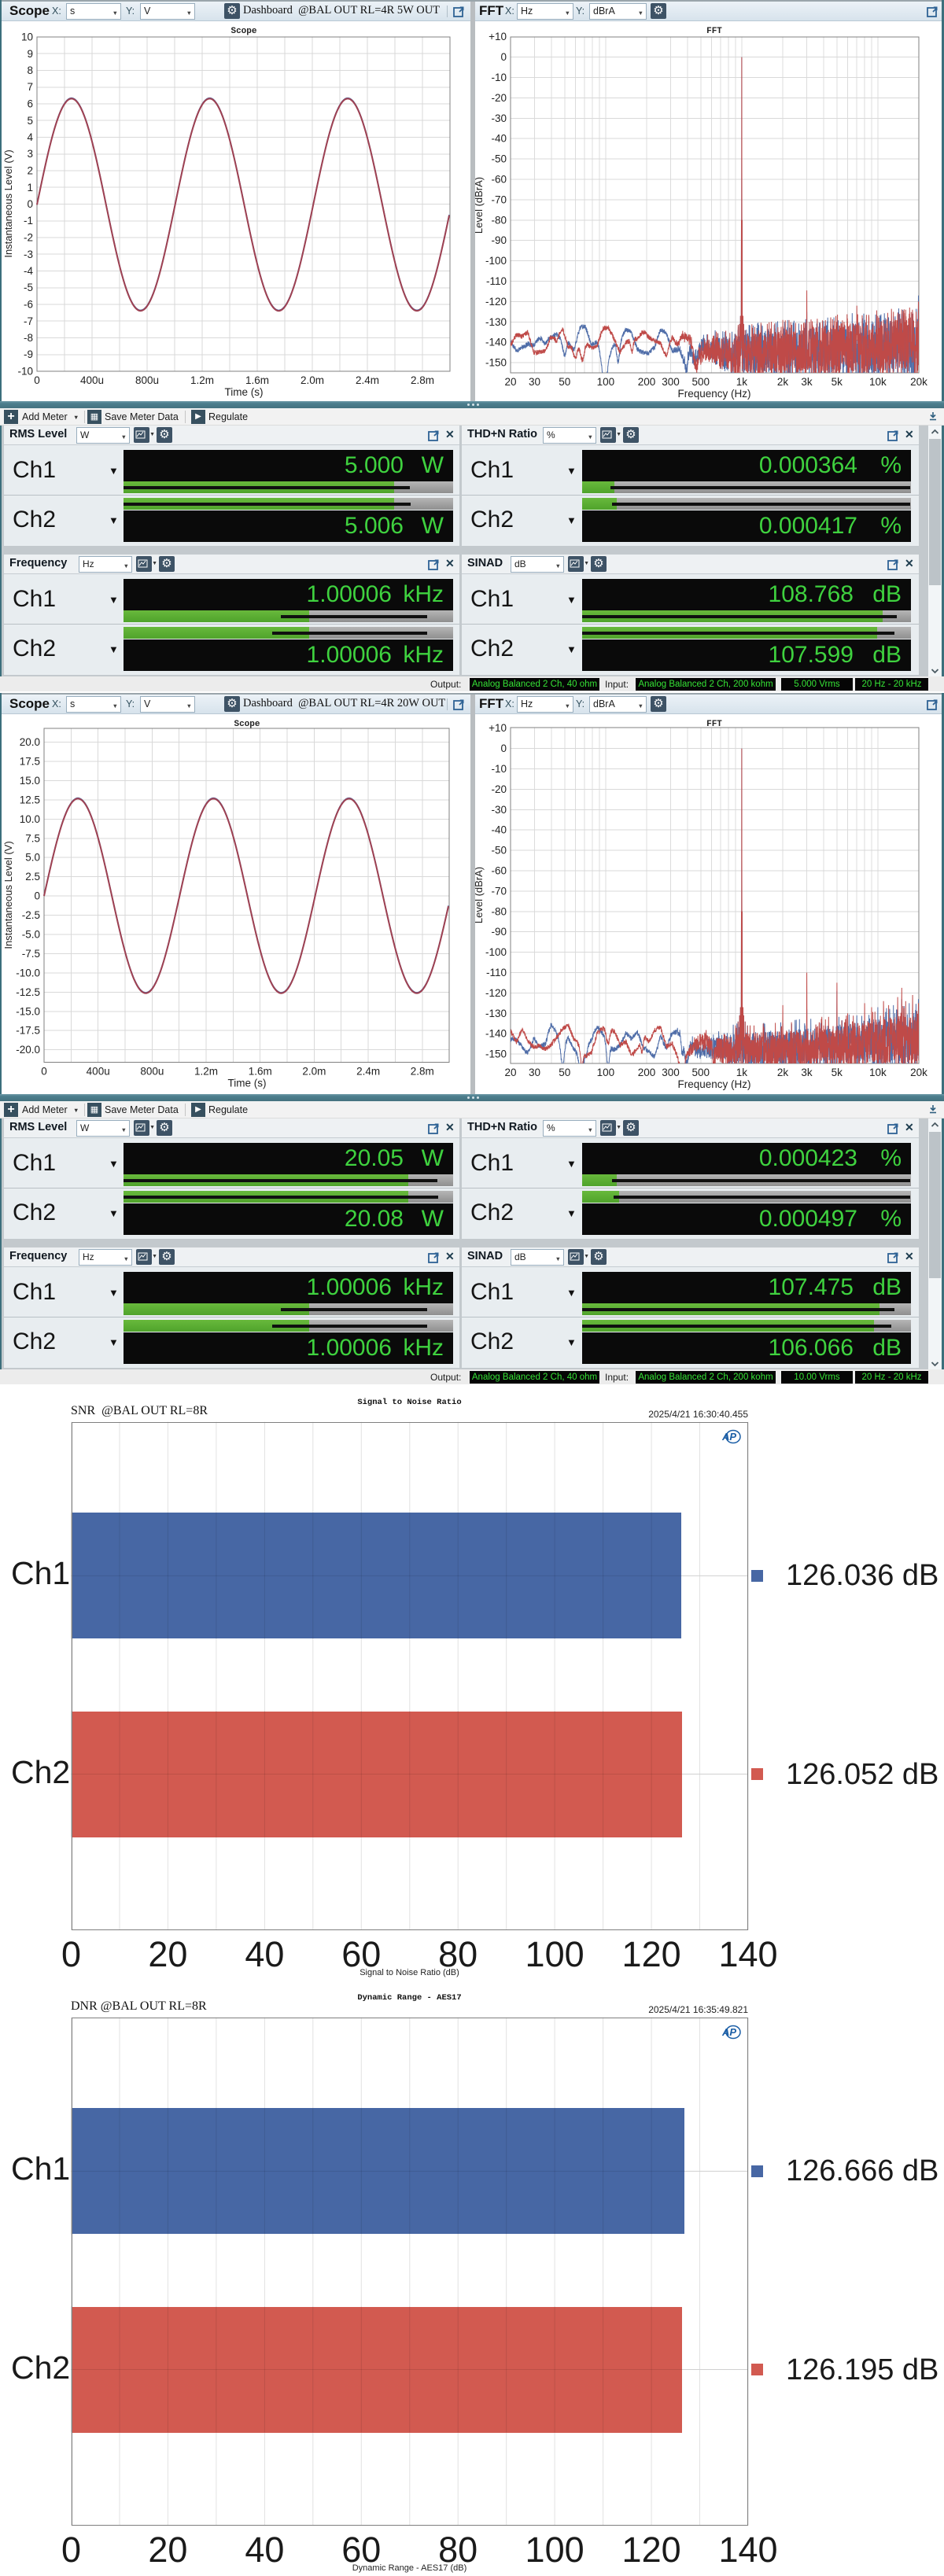 This screenshot has width=944, height=2576. I want to click on svg-text: -5, so click(28, 287).